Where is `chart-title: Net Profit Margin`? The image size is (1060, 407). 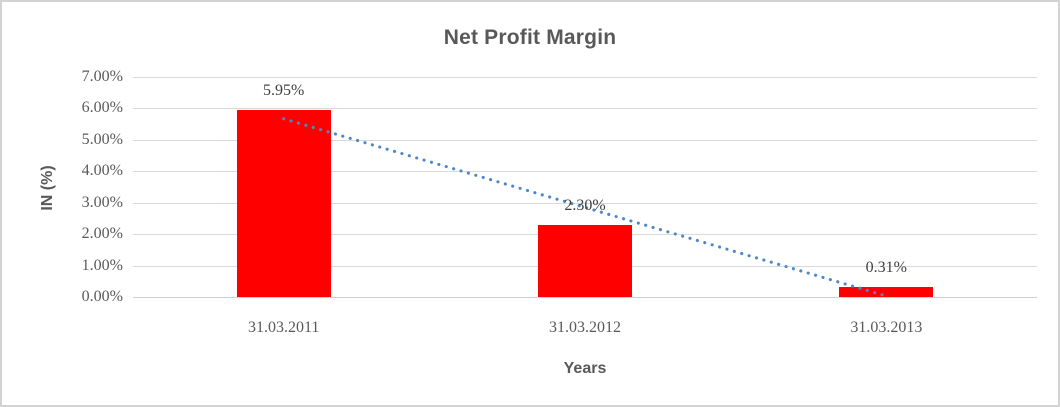 chart-title: Net Profit Margin is located at coordinates (530, 37).